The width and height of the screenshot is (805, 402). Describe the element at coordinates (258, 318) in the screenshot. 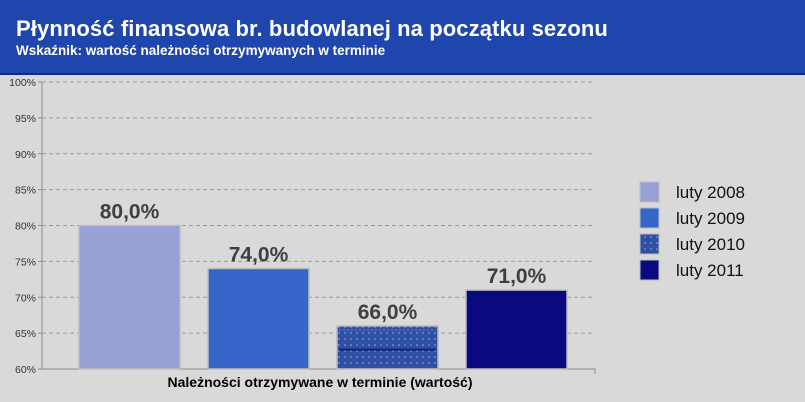

I see `bar-luty-2009` at that location.